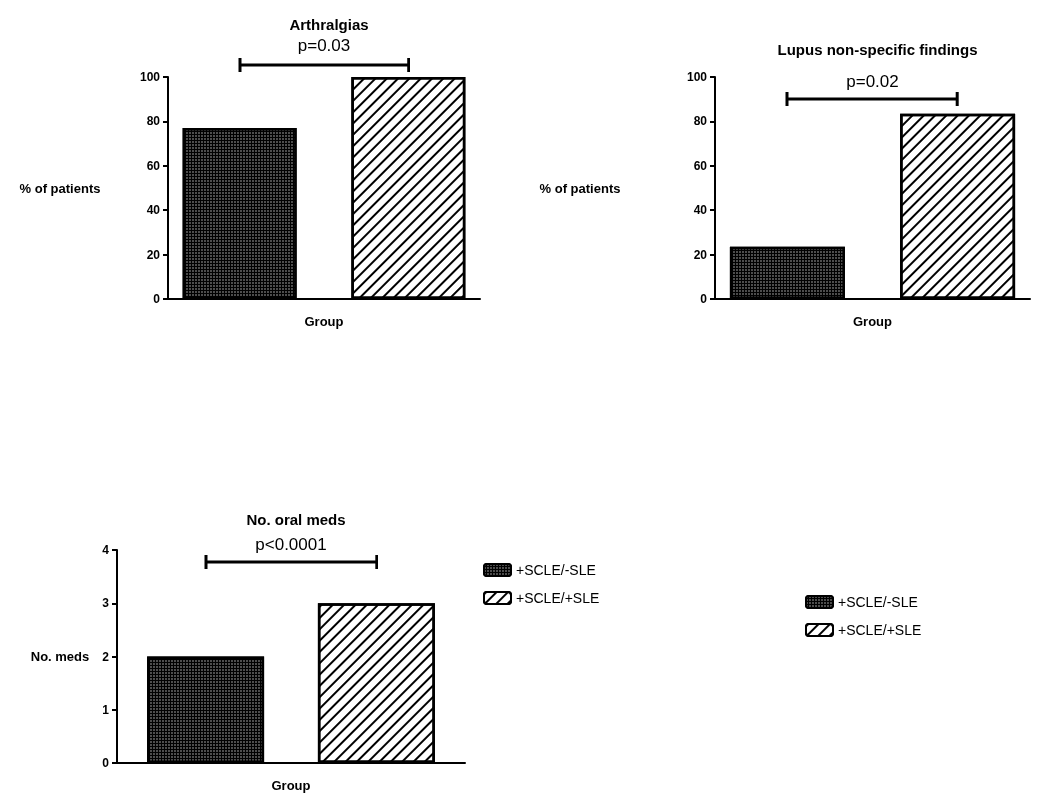 The image size is (1044, 797). Describe the element at coordinates (324, 46) in the screenshot. I see `text: p=0.03` at that location.